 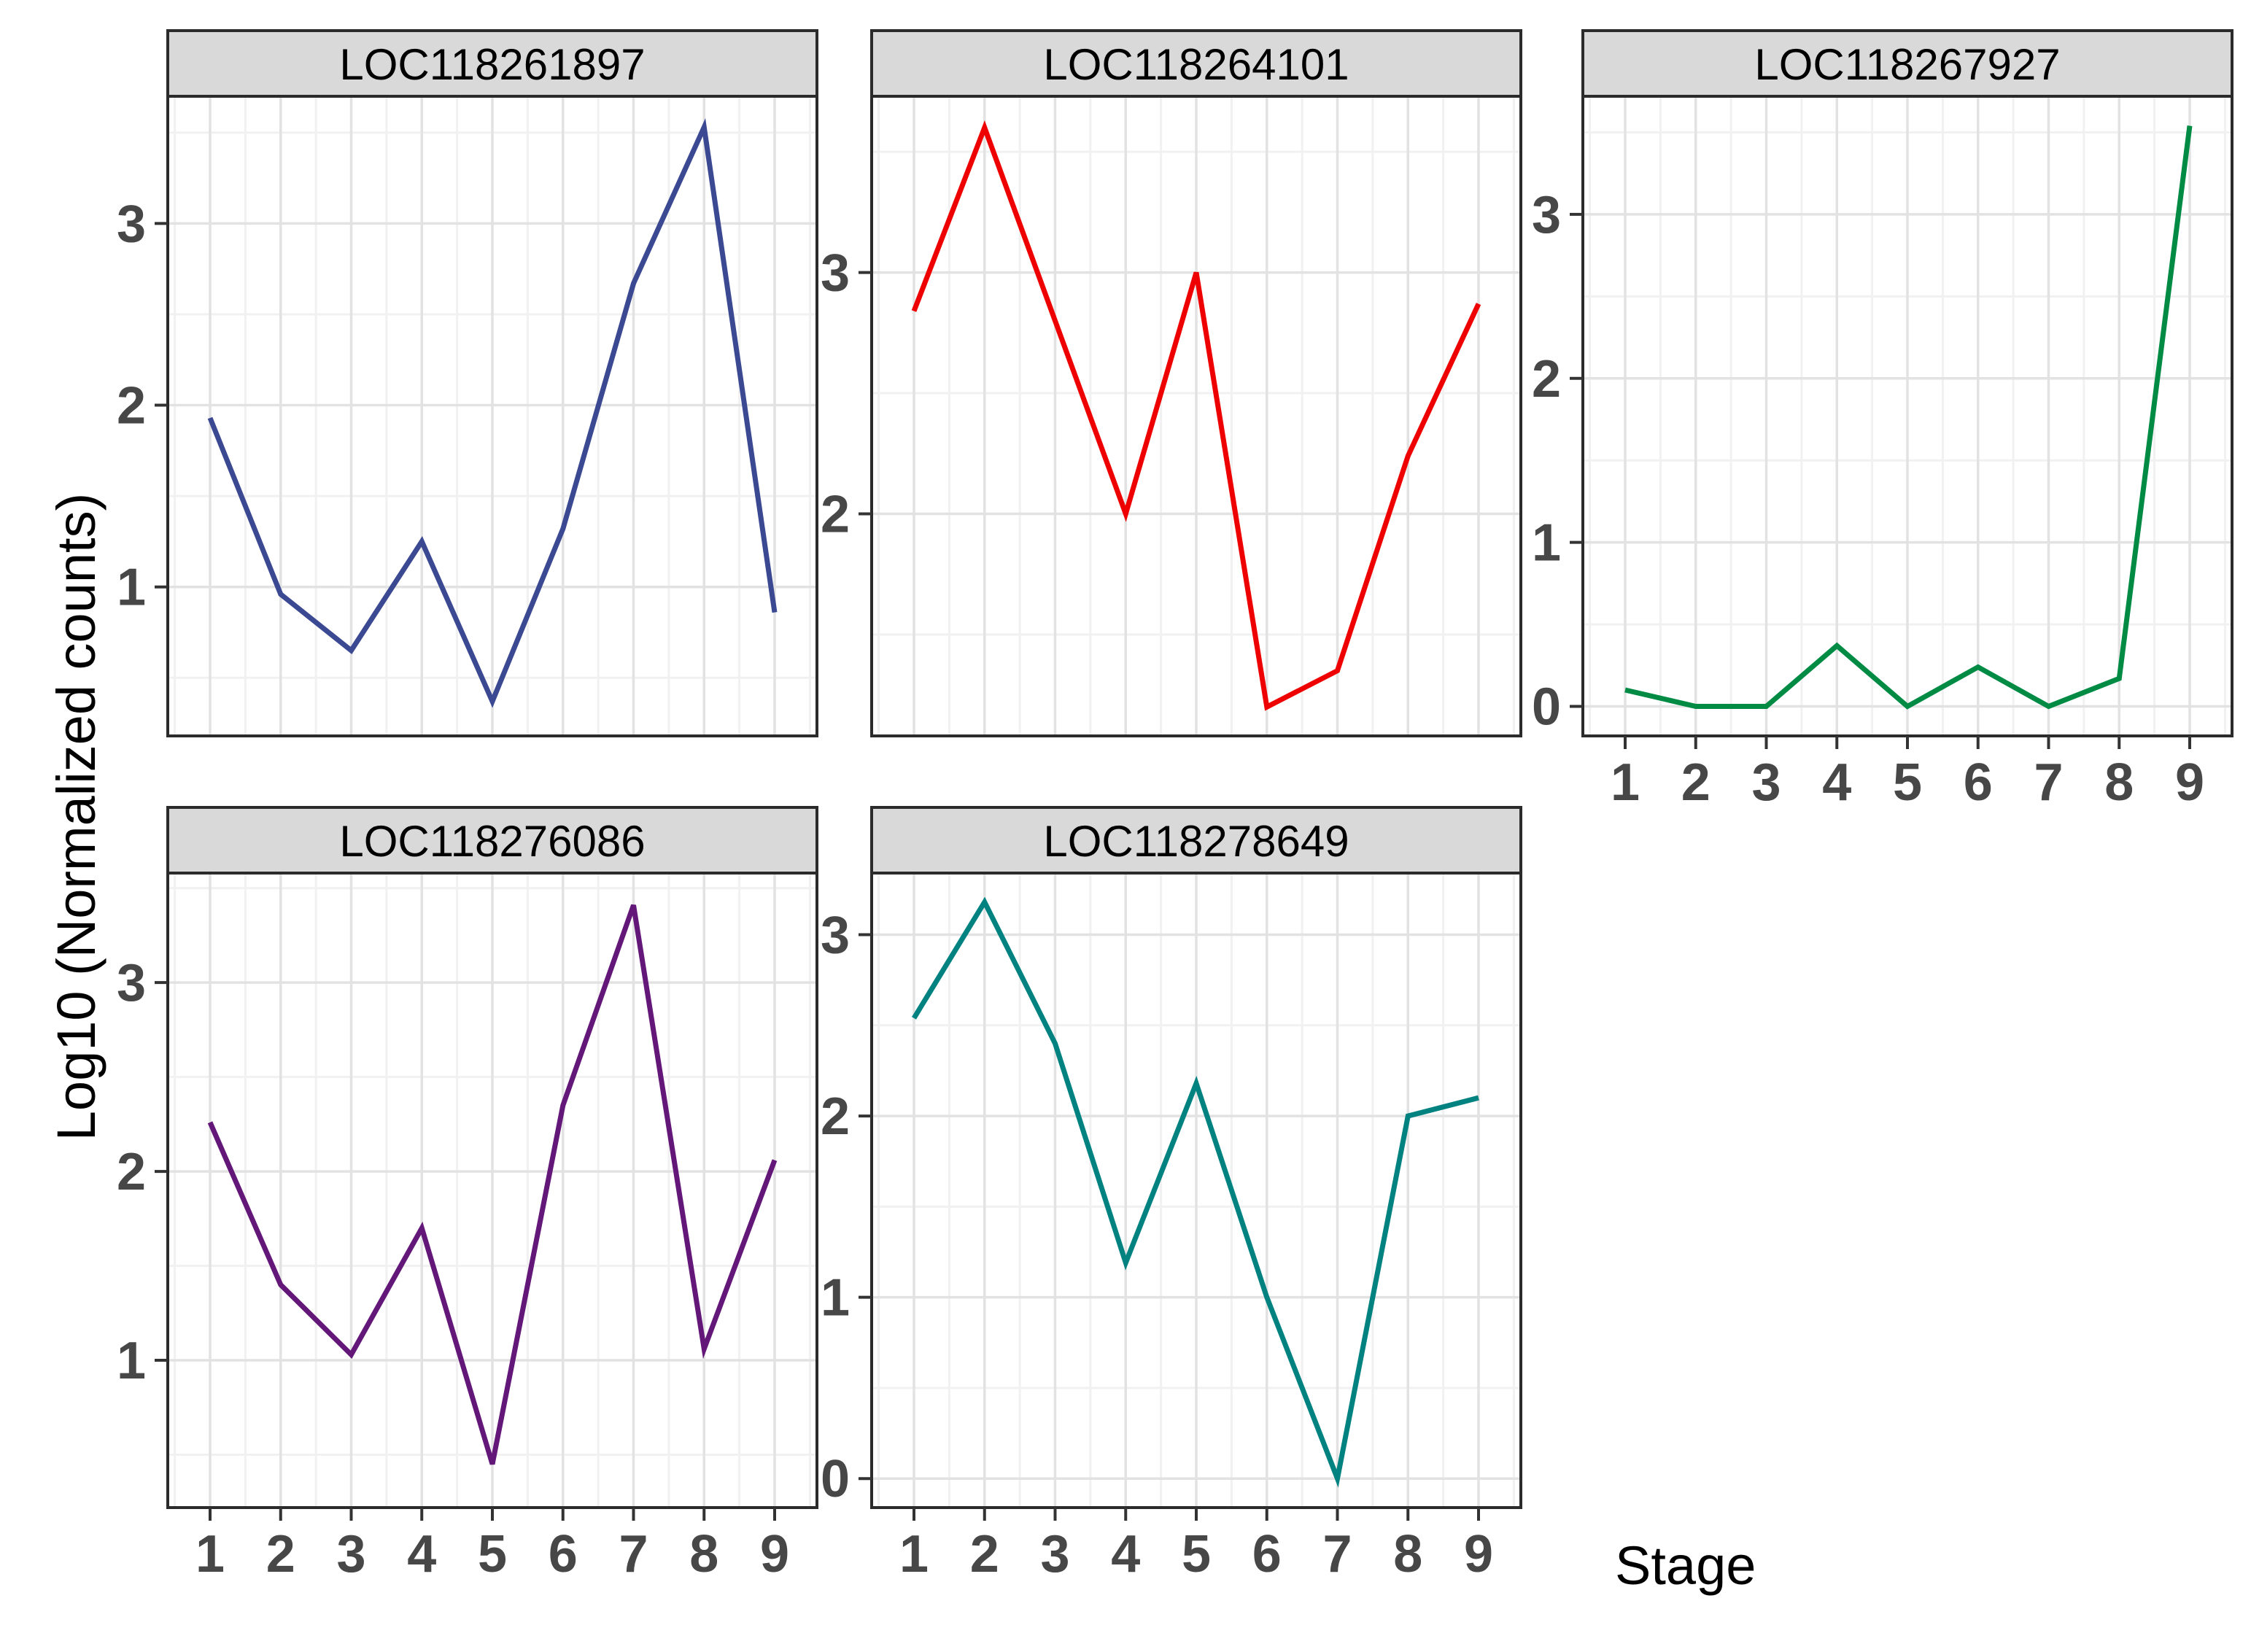 I want to click on facet-title: LOC118278649, so click(x=1196, y=841).